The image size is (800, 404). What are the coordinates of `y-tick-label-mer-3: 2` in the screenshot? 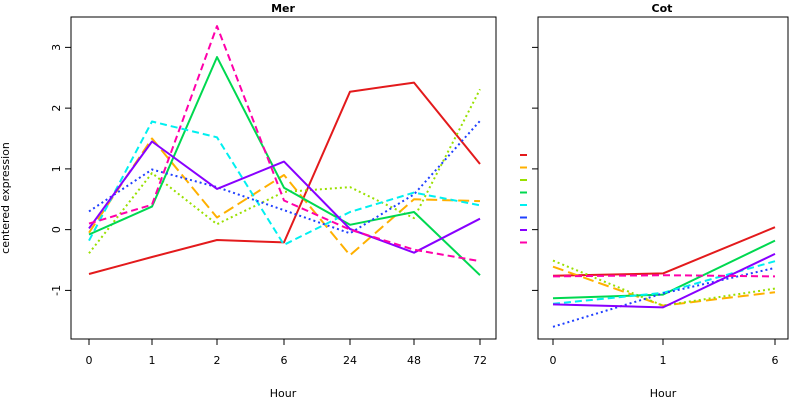 It's located at (56, 108).